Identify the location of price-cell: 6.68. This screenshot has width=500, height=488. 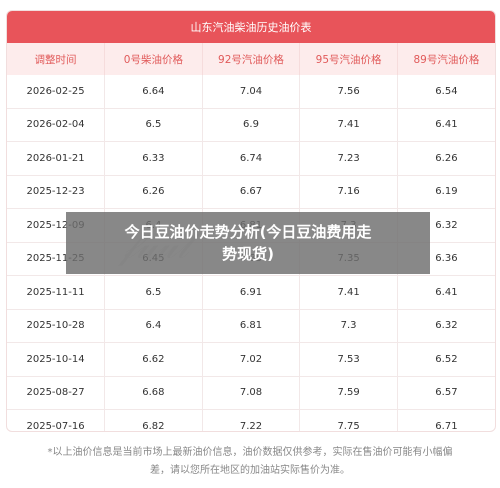
(153, 393).